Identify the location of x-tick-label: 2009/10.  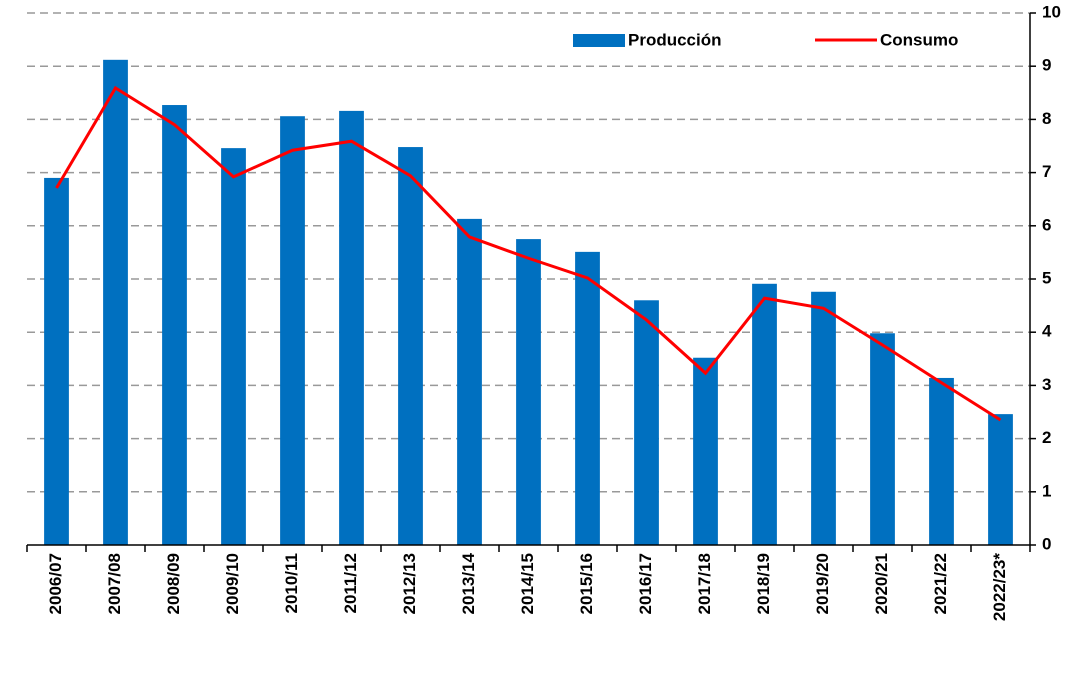
(232, 583).